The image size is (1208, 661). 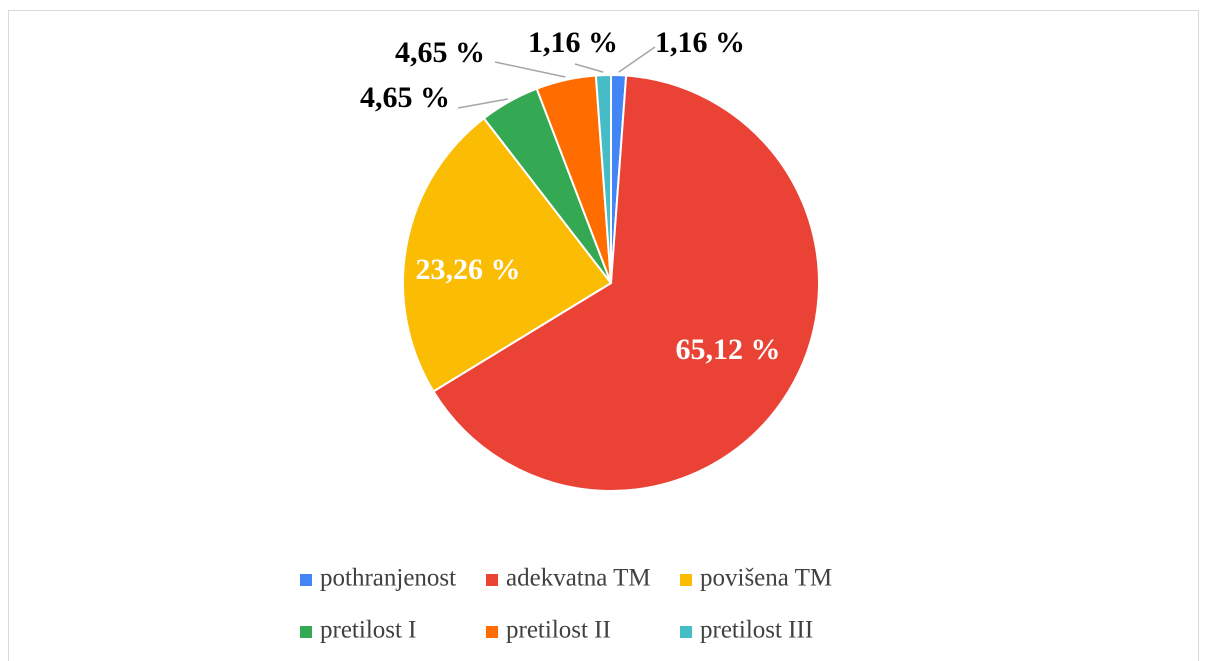 I want to click on legend-label: pretilost II, so click(x=558, y=630).